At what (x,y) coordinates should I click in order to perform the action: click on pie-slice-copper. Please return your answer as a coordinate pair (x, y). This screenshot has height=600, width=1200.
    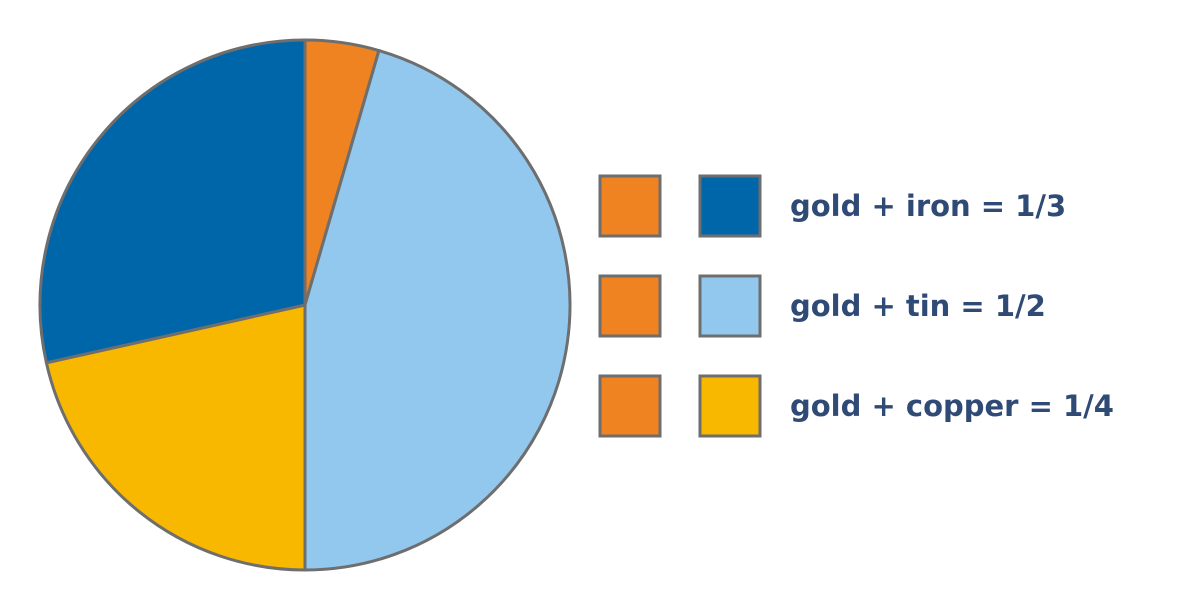
    Looking at the image, I should click on (175, 437).